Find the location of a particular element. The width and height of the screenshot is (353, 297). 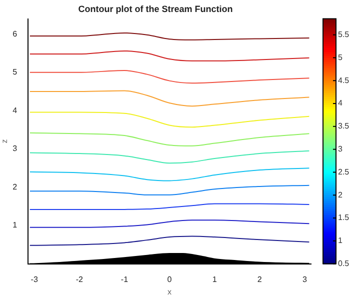

y-tick-label: 4 is located at coordinates (15, 110).